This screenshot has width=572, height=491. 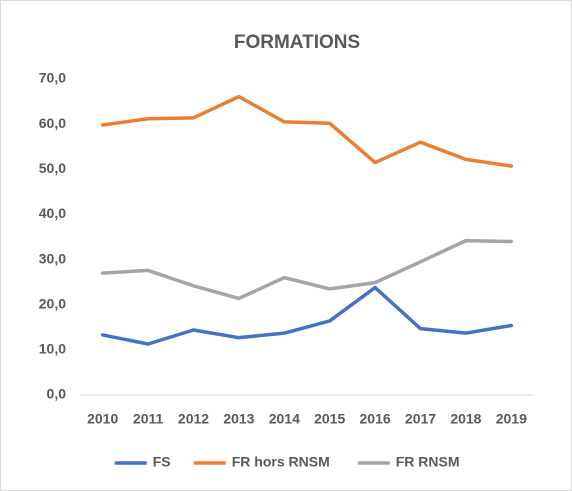 What do you see at coordinates (284, 419) in the screenshot?
I see `x-tick-label: 2014` at bounding box center [284, 419].